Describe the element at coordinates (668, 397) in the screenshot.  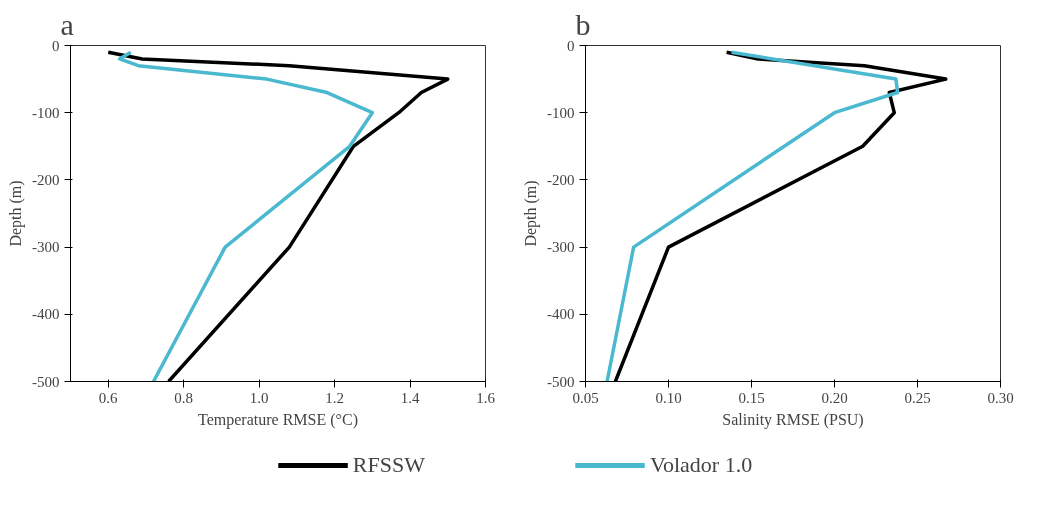
I see `x-tick-label: 0.10` at that location.